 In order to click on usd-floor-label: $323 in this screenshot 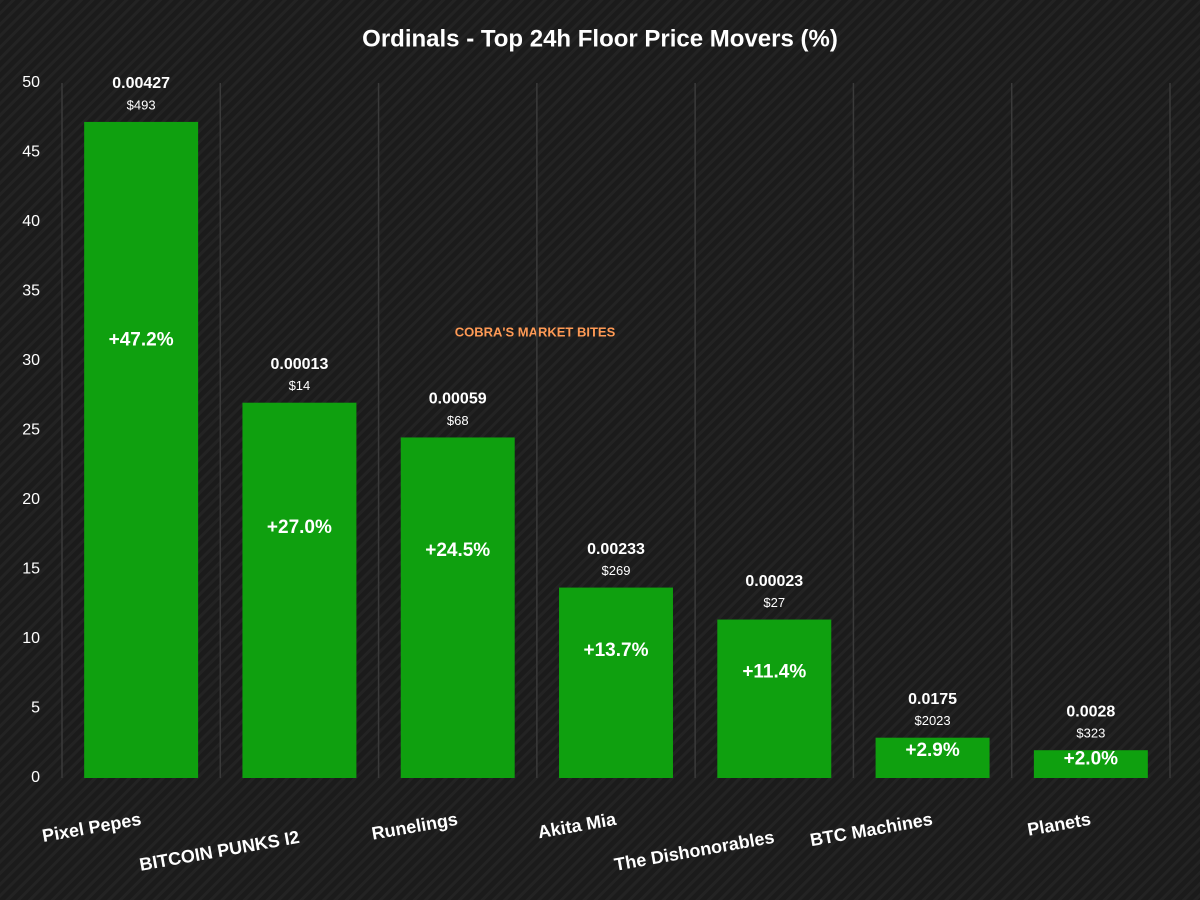, I will do `click(1090, 733)`.